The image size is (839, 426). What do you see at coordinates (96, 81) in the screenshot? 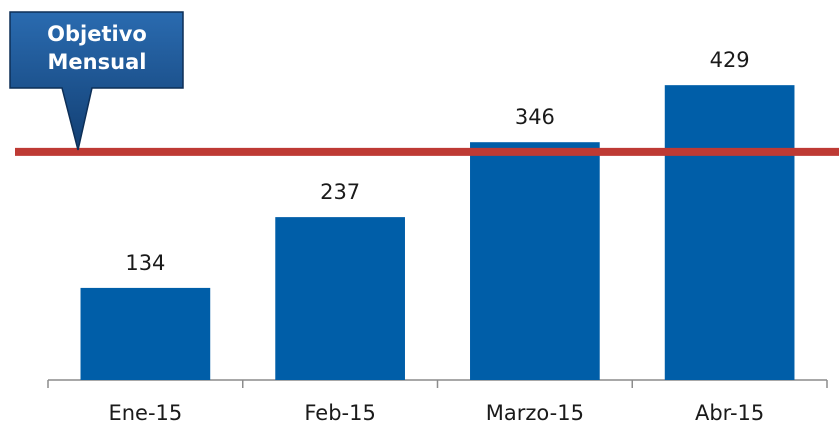
I see `callout-box` at bounding box center [96, 81].